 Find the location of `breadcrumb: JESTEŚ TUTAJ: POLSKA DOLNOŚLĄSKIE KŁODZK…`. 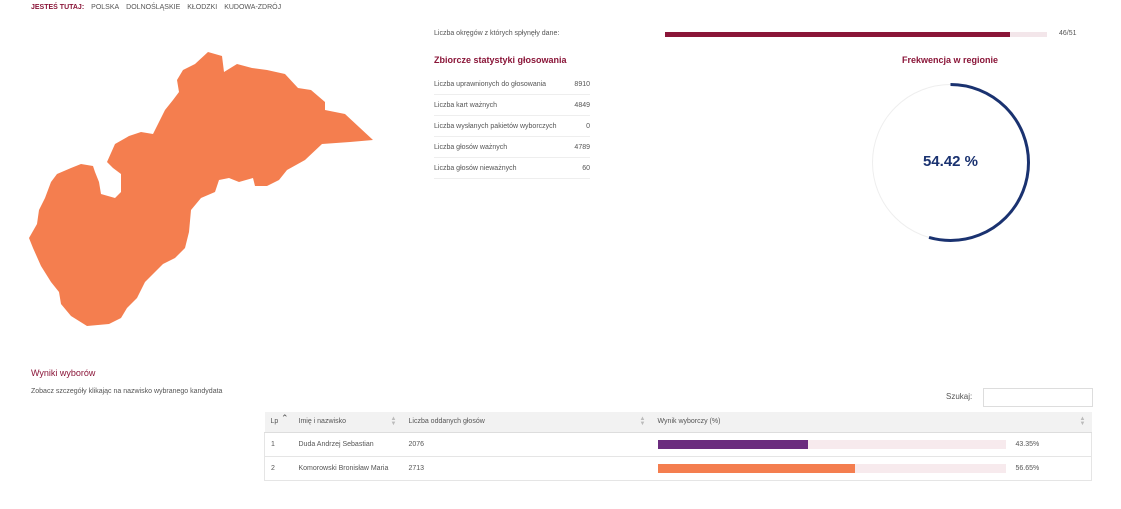

breadcrumb: JESTEŚ TUTAJ: POLSKA DOLNOŚLĄSKIE KŁODZK… is located at coordinates (156, 7).